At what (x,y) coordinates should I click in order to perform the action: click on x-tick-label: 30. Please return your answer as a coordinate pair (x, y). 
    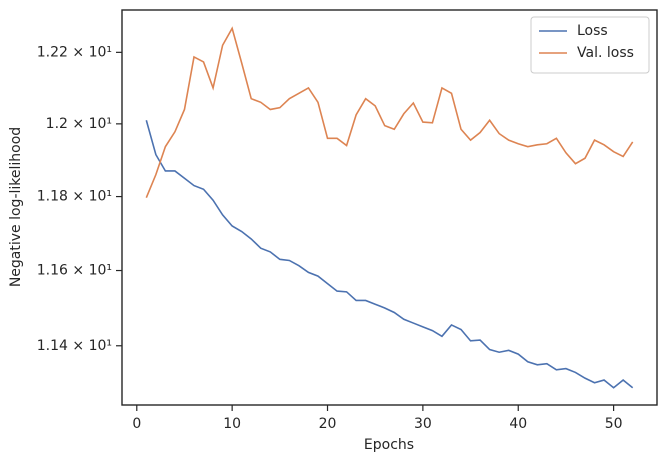
    Looking at the image, I should click on (423, 424).